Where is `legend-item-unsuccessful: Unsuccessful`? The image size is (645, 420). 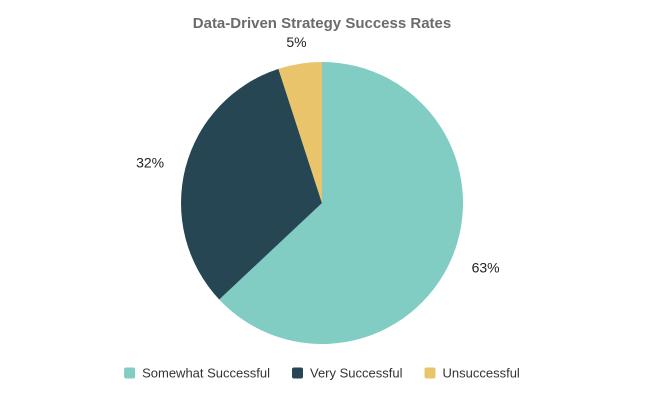
legend-item-unsuccessful: Unsuccessful is located at coordinates (472, 373).